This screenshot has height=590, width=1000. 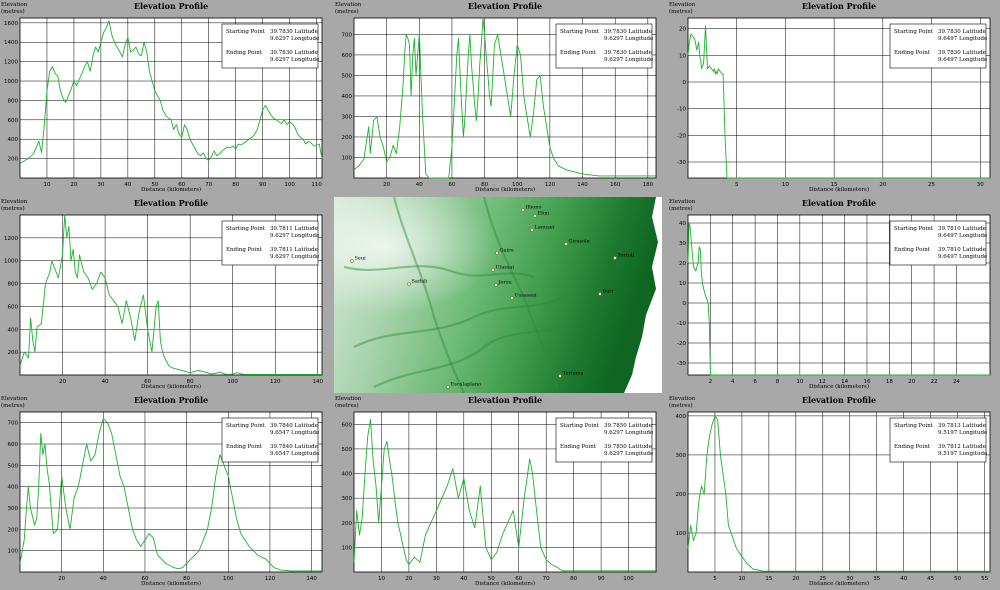 I want to click on town-label: Girasole, so click(x=579, y=242).